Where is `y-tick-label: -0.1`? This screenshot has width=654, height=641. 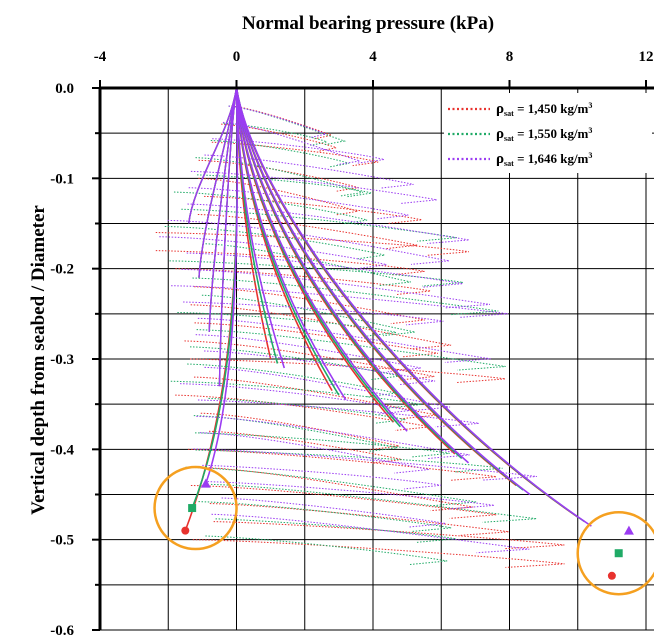 y-tick-label: -0.1 is located at coordinates (62, 179).